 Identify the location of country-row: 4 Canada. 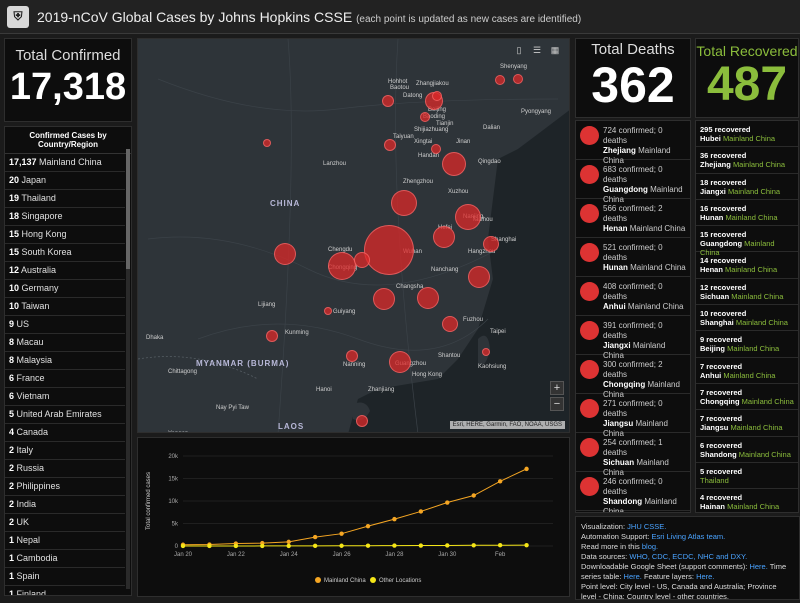
(65, 433).